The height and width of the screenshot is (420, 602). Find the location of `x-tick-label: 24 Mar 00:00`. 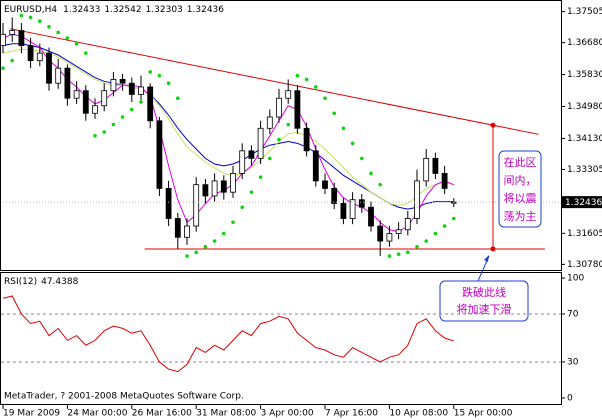

x-tick-label: 24 Mar 00:00 is located at coordinates (97, 414).